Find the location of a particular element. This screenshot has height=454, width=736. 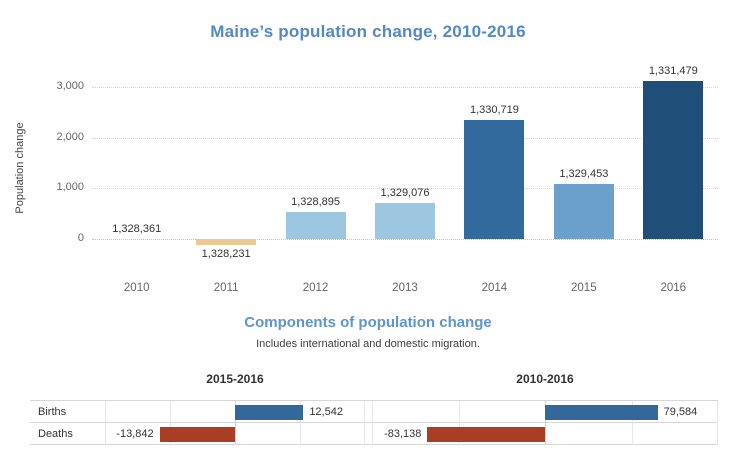

bar-value-label: 1,328,895 is located at coordinates (316, 201).